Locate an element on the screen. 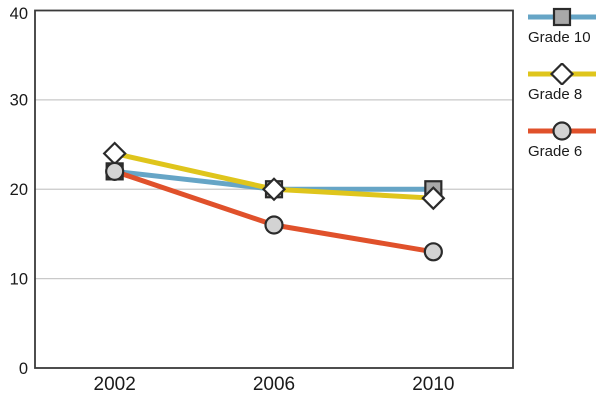  marker-circle-s2-p2 is located at coordinates (433, 252).